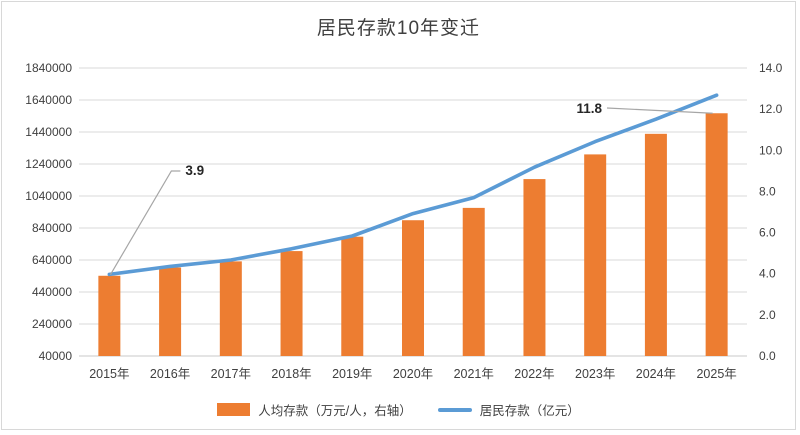 Image resolution: width=800 pixels, height=435 pixels. Describe the element at coordinates (234, 409) in the screenshot. I see `bar-series-swatch-icon` at that location.